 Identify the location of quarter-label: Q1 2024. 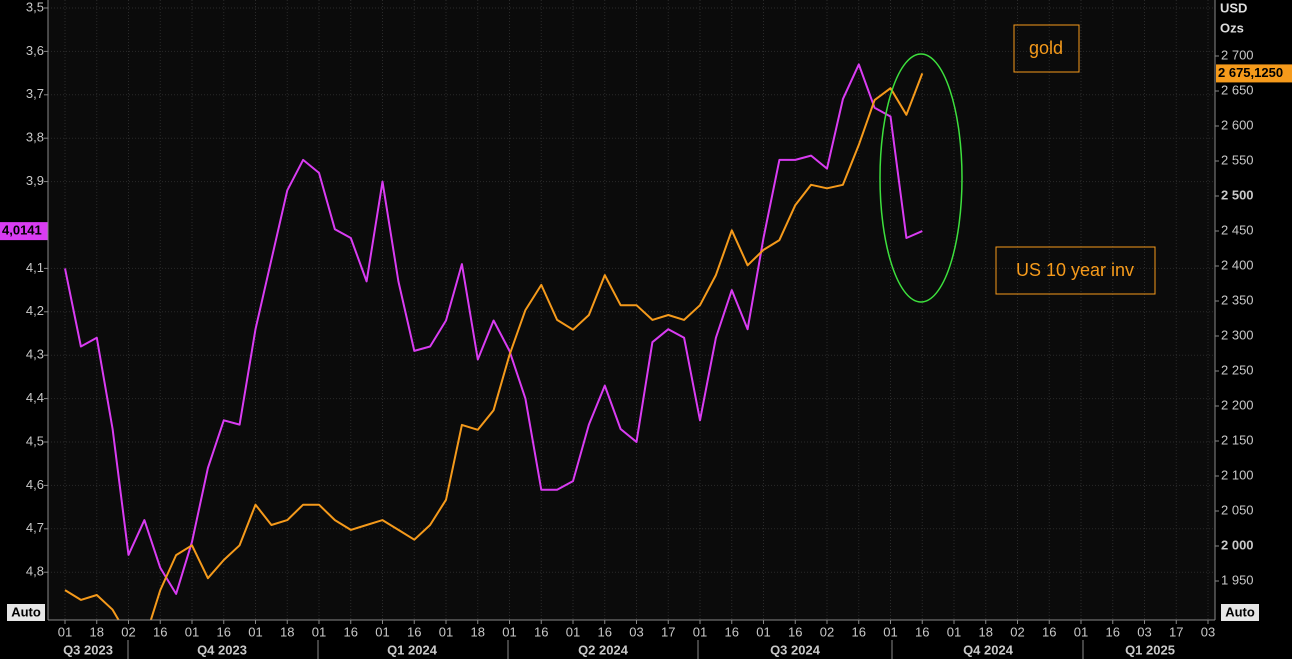
(412, 649).